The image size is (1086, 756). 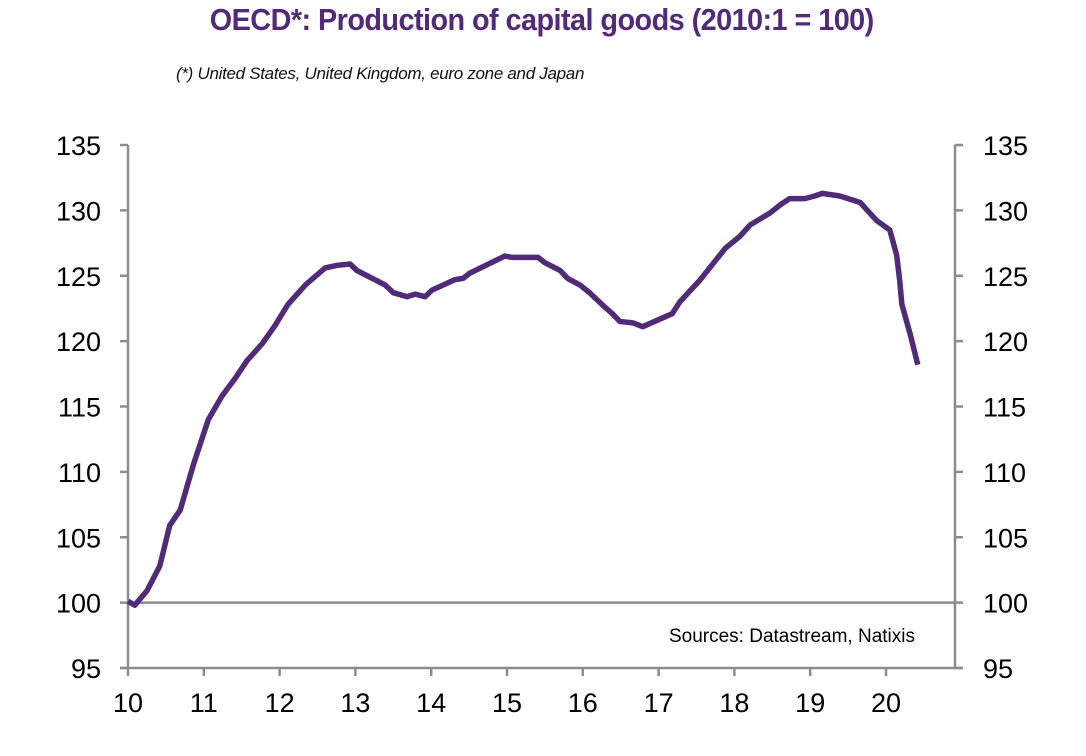 I want to click on x-tick-label: 11, so click(x=204, y=703).